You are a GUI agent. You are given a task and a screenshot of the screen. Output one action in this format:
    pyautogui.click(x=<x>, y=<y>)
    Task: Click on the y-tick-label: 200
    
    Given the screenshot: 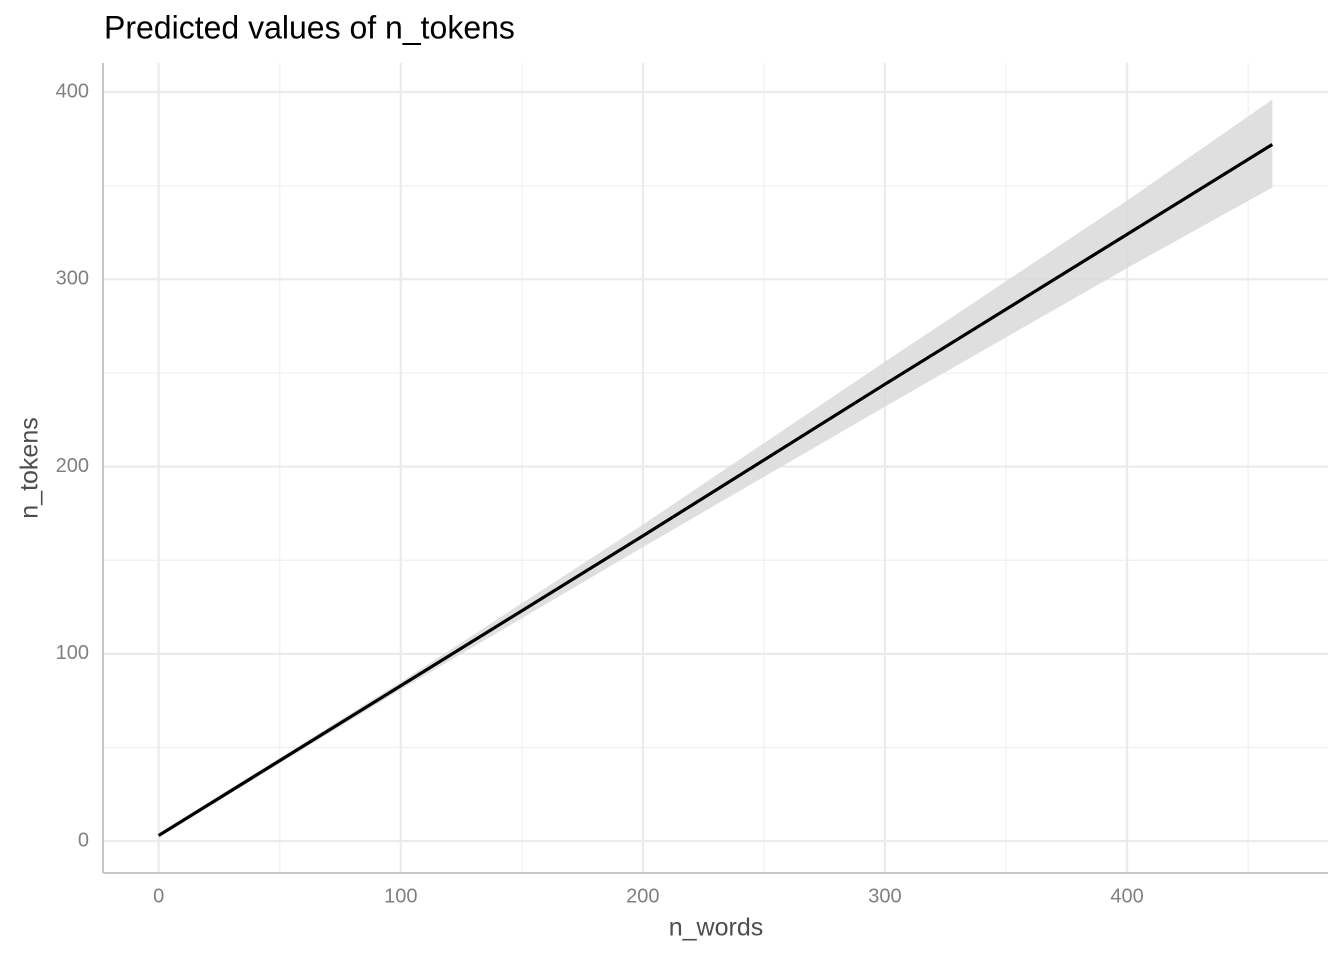 What is the action you would take?
    pyautogui.click(x=72, y=466)
    